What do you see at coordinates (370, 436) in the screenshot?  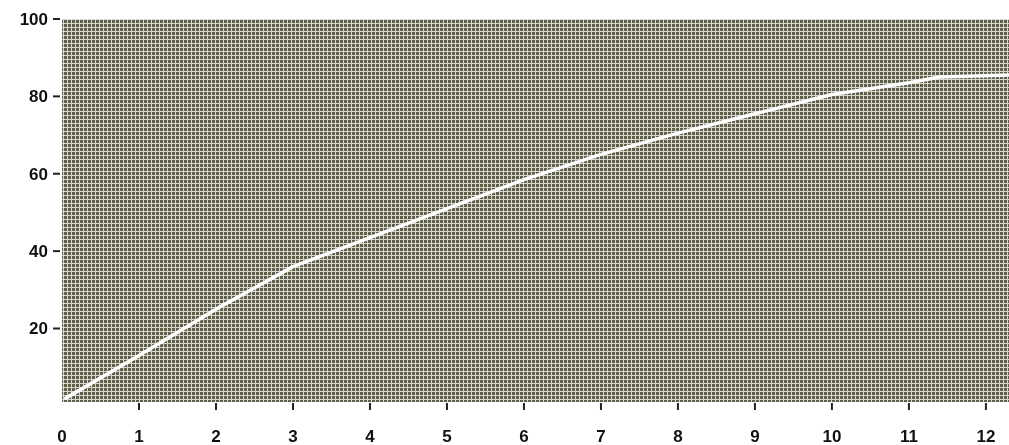 I see `x-tick-label: 4` at bounding box center [370, 436].